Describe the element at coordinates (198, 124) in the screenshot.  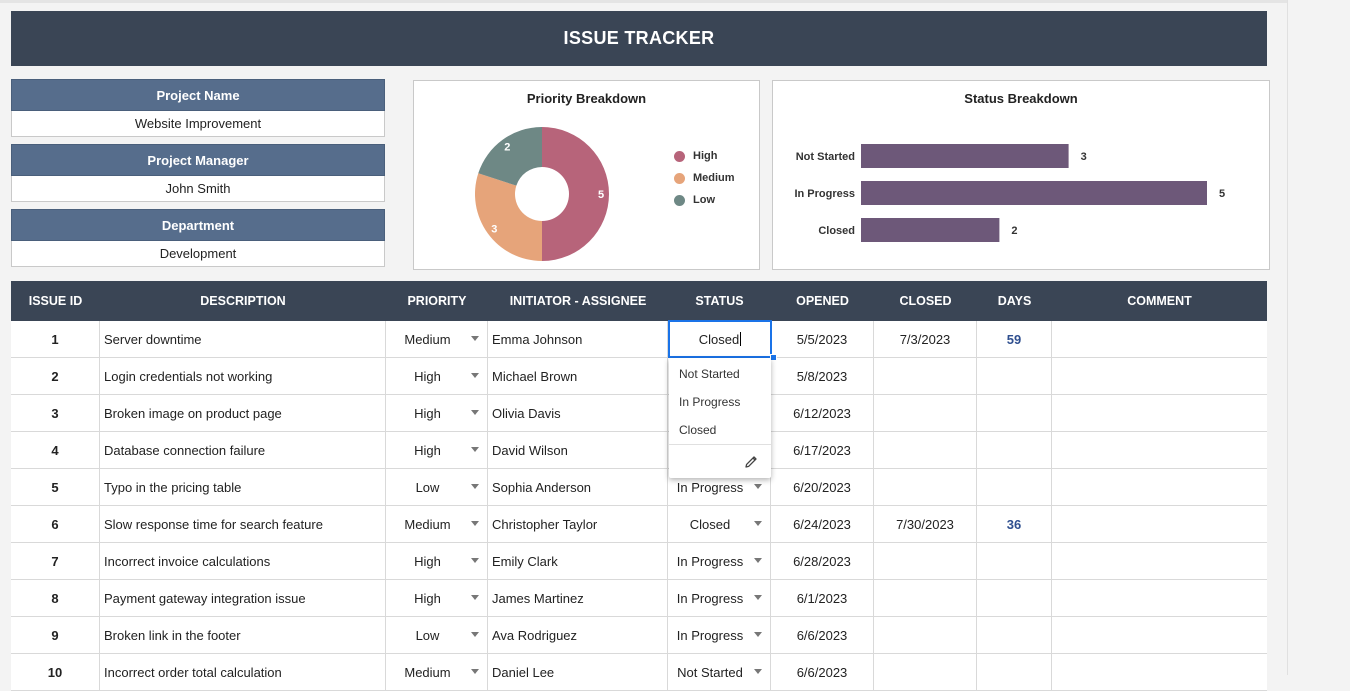
I see `project-name-value: Website Improvement` at that location.